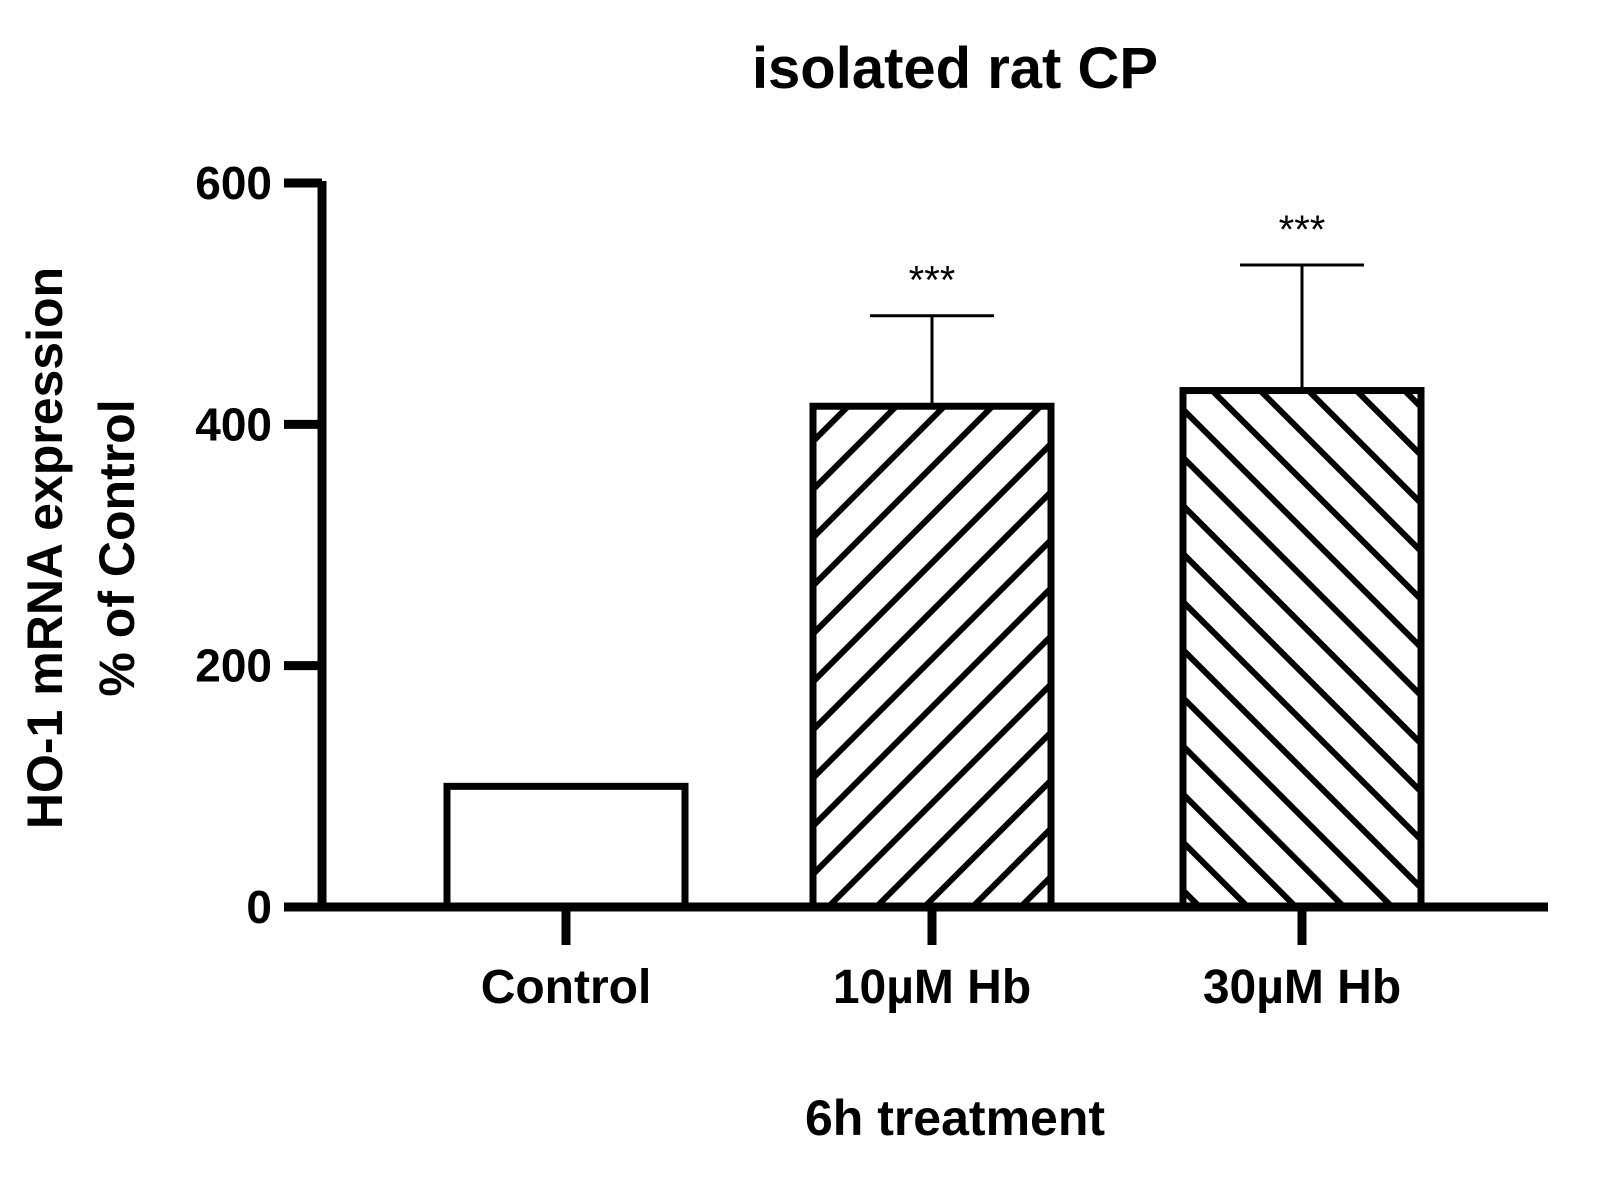  What do you see at coordinates (932, 281) in the screenshot?
I see `significance-label-1: ***` at bounding box center [932, 281].